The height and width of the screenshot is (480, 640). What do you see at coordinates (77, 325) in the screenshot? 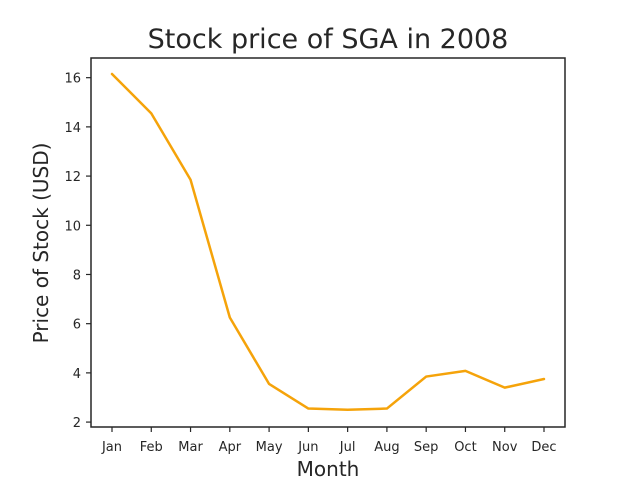
I see `y-tick-label: 6` at bounding box center [77, 325].